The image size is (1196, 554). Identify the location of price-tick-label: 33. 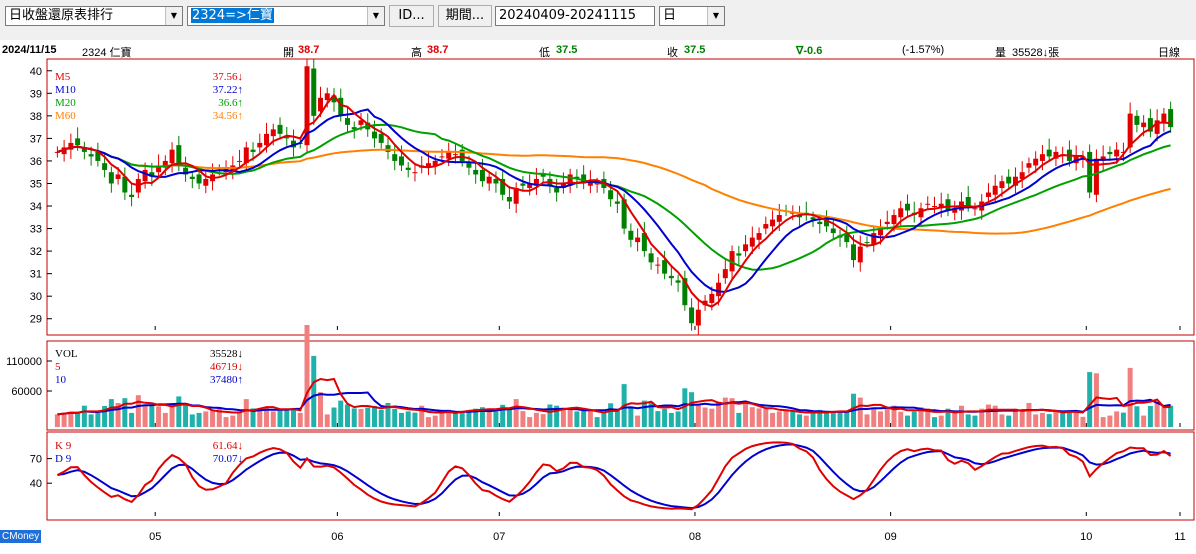
(36, 230).